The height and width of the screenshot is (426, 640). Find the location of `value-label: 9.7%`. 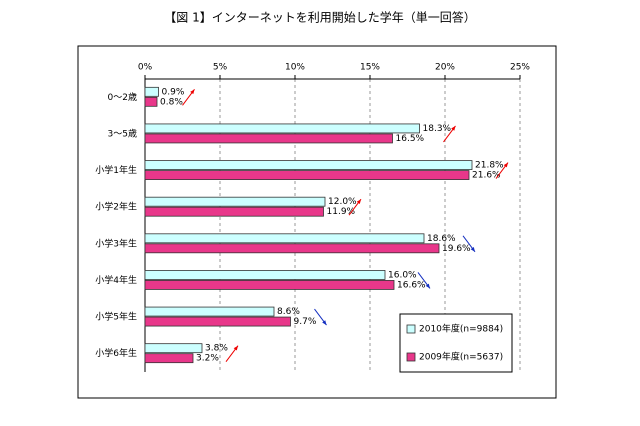

value-label: 9.7% is located at coordinates (305, 322).